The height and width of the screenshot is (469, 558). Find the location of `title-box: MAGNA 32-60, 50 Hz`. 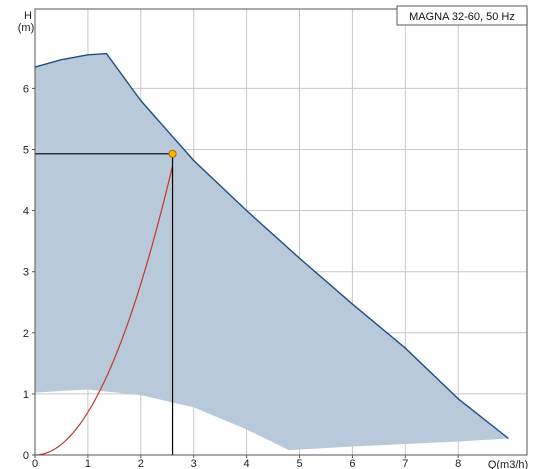

title-box: MAGNA 32-60, 50 Hz is located at coordinates (462, 15).